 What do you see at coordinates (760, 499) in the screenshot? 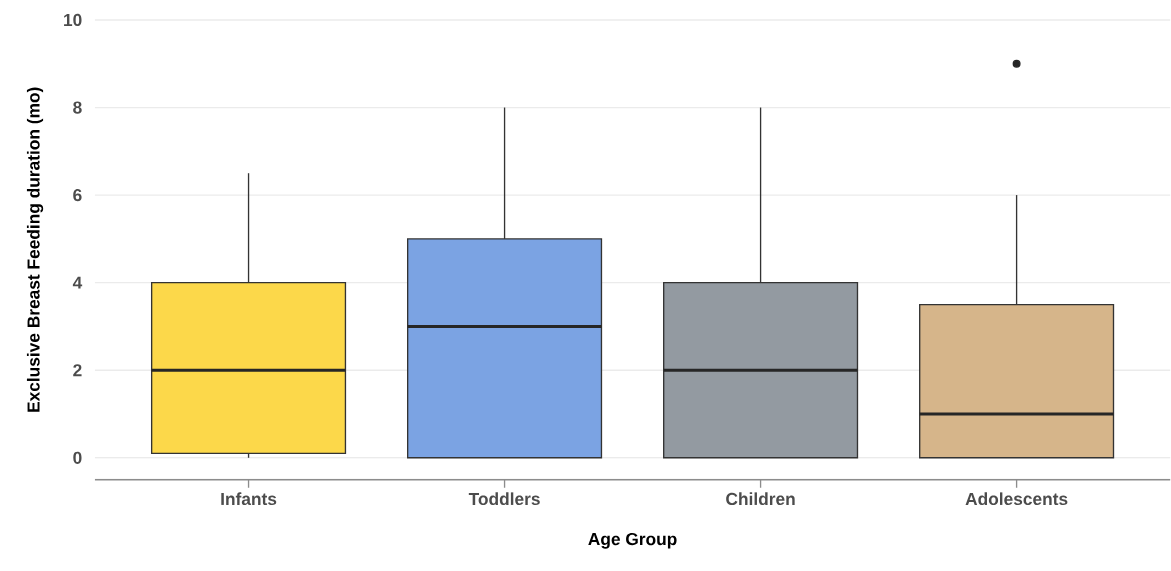
I see `x-tick-label: Children` at bounding box center [760, 499].